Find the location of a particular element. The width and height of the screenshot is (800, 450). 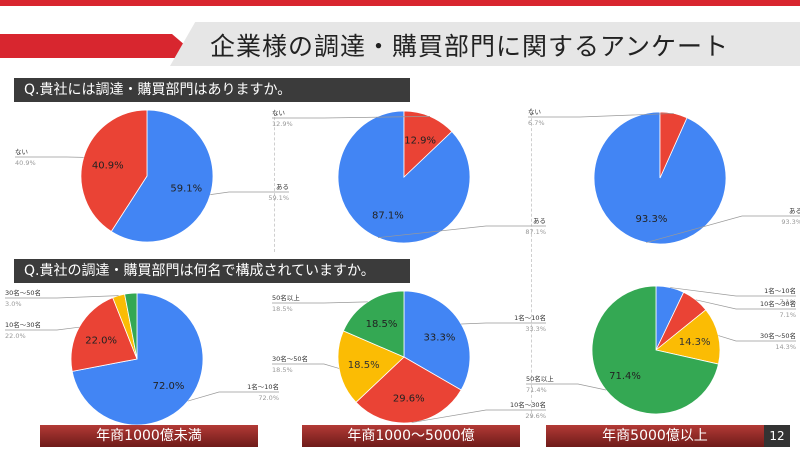

slice-percent-label: 12.9% is located at coordinates (420, 140).